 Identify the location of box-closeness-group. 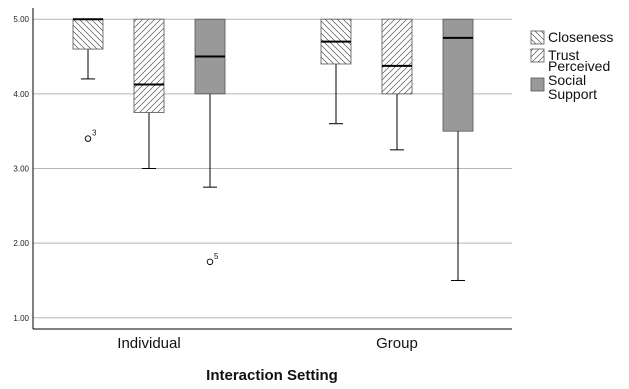
(336, 71).